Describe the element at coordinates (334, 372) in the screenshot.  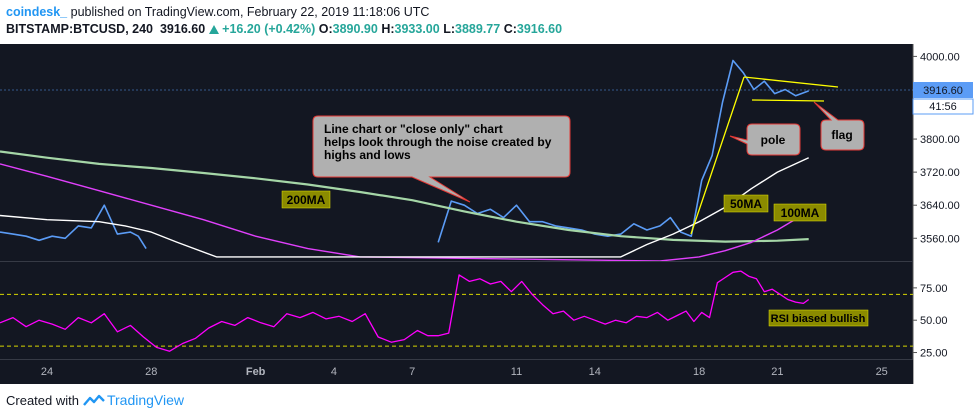
I see `x-tick-label: 4` at that location.